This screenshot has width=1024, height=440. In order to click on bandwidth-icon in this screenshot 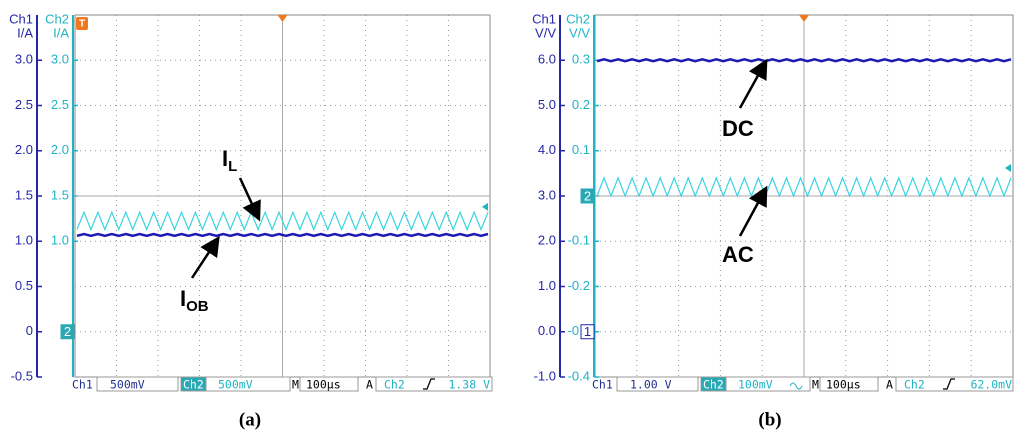, I will do `click(796, 386)`.